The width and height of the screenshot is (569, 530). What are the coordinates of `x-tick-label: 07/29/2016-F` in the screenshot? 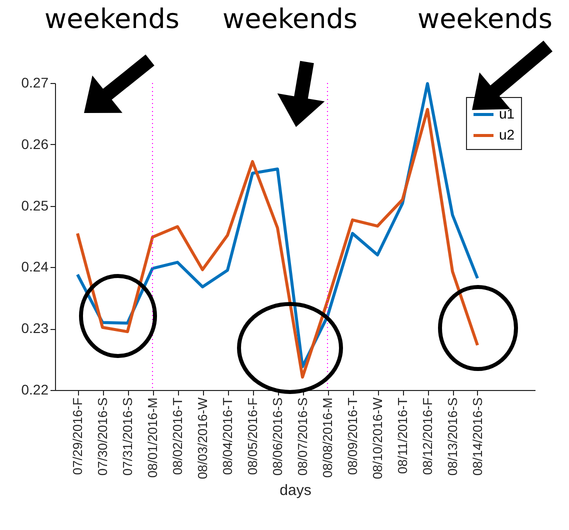 It's located at (77, 436).